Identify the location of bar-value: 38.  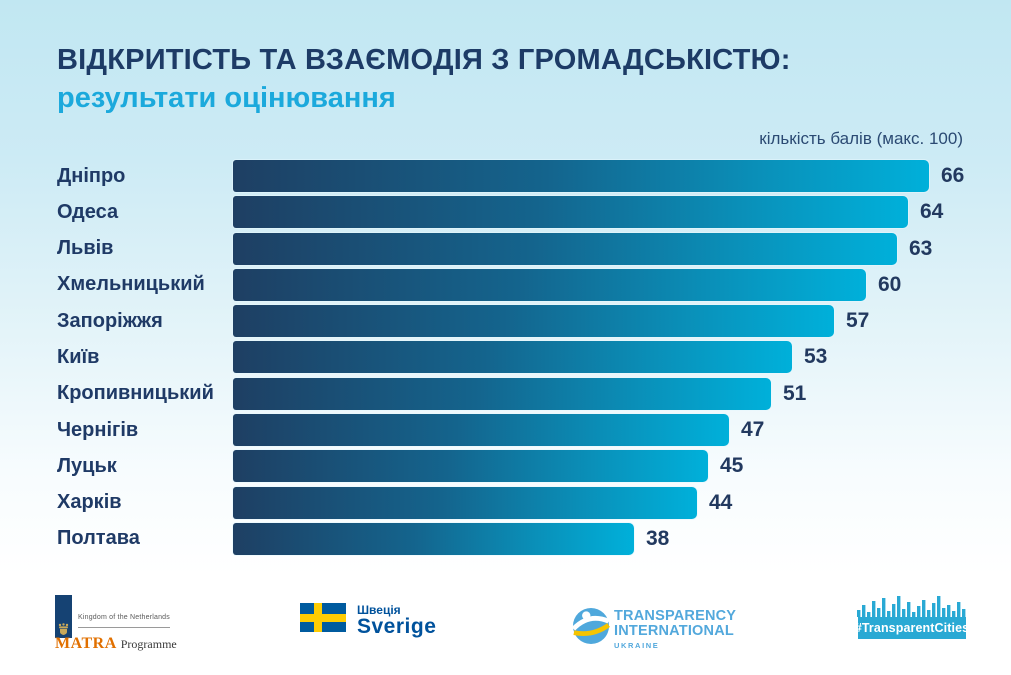
(658, 538).